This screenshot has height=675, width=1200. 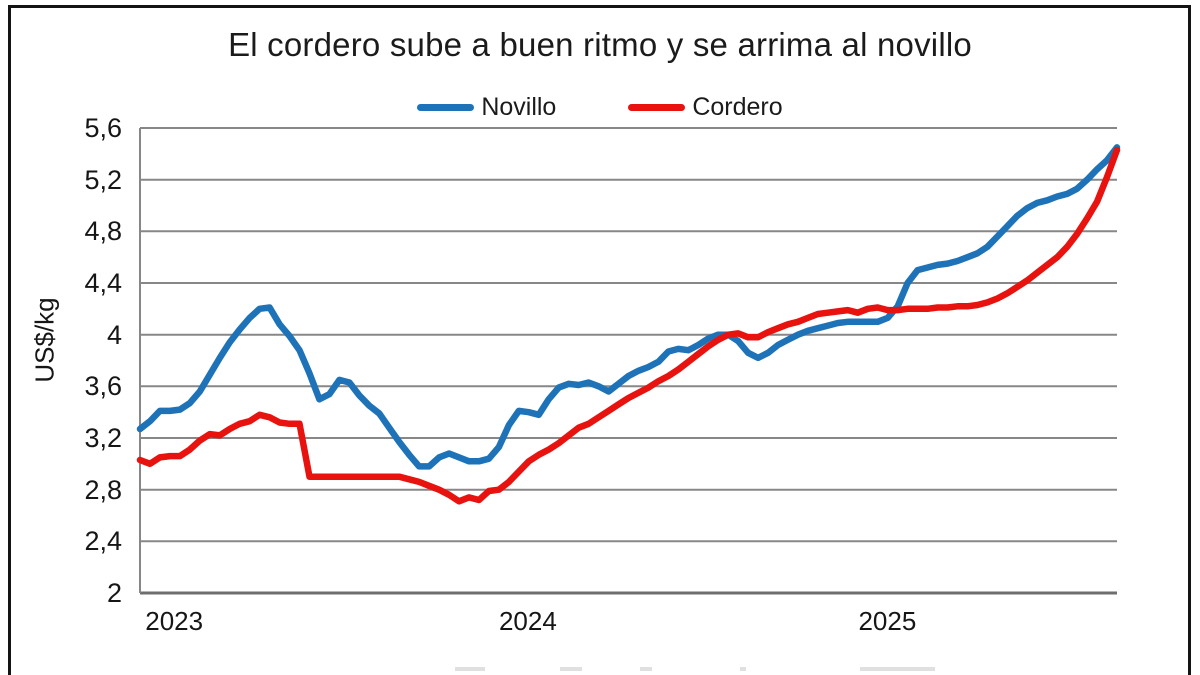 What do you see at coordinates (600, 107) in the screenshot?
I see `legend: Novillo Cordero` at bounding box center [600, 107].